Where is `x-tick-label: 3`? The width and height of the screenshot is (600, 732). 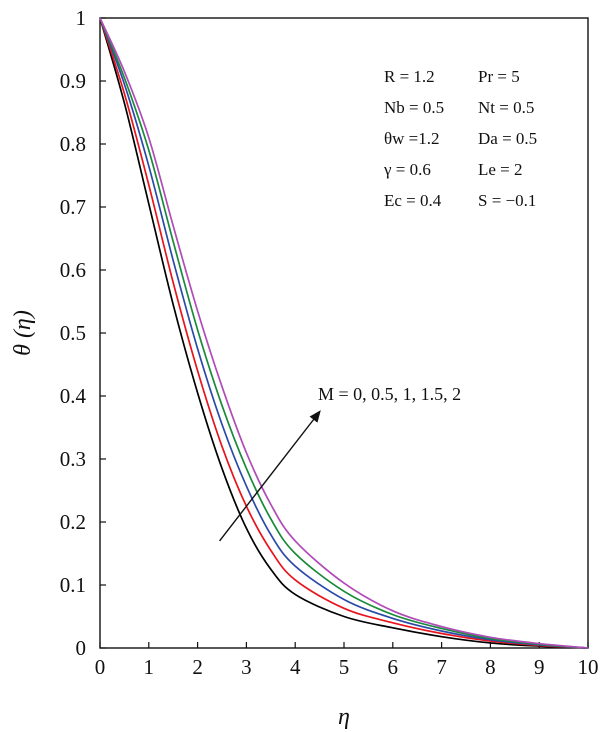
x-tick-label: 3 is located at coordinates (246, 667).